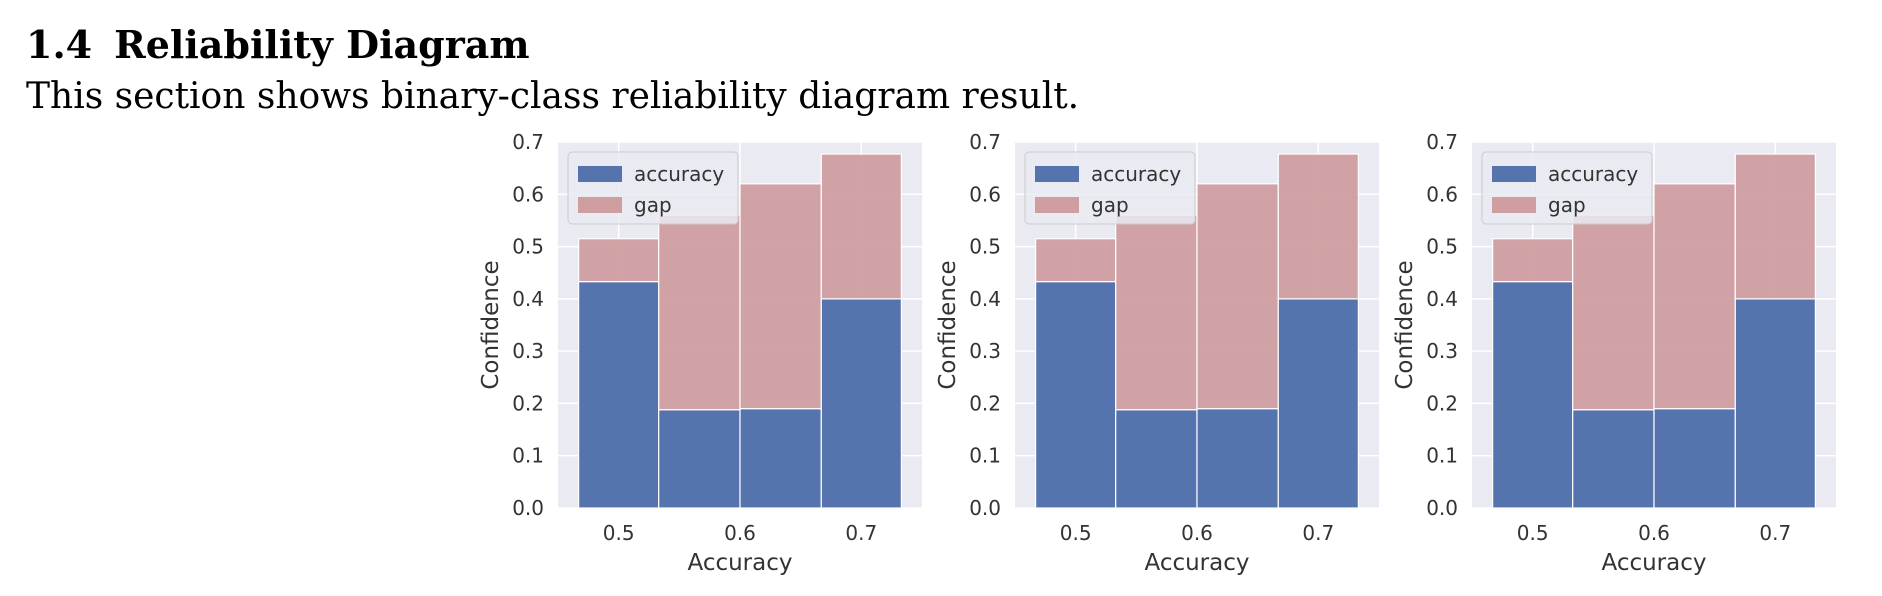 This screenshot has width=1882, height=596. Describe the element at coordinates (59, 44) in the screenshot. I see `section-number: 1.4` at that location.